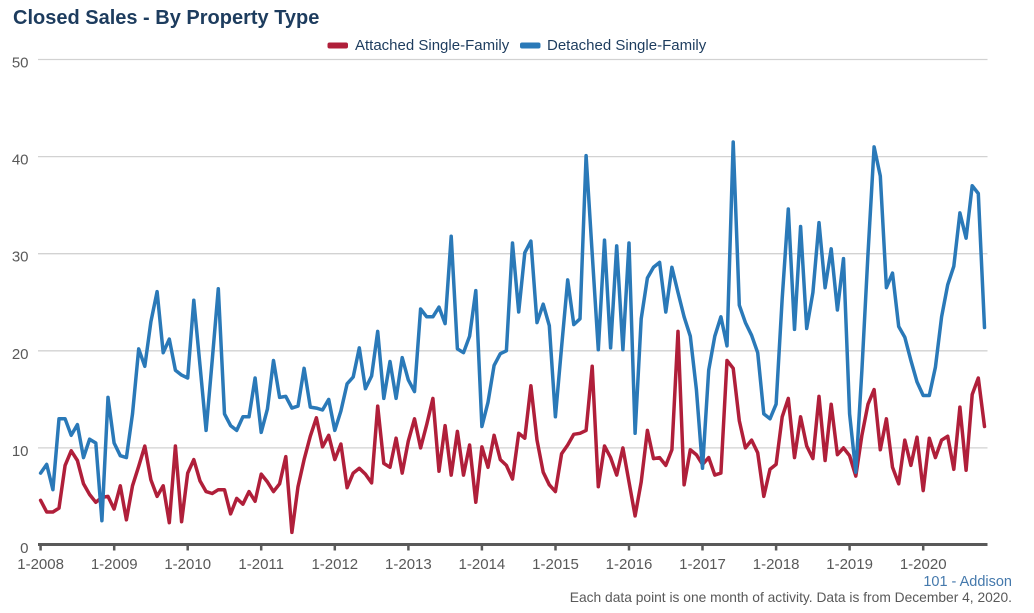 This screenshot has width=1034, height=613. I want to click on svg-text: 1-2009, so click(114, 564).